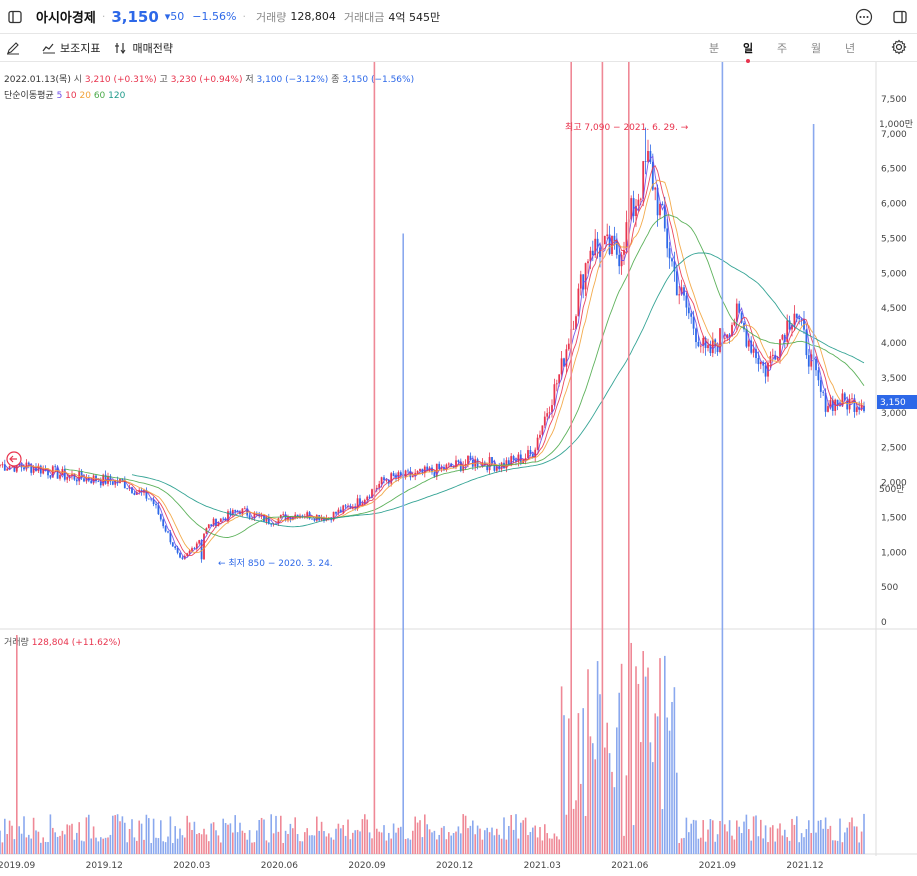 This screenshot has height=876, width=917. Describe the element at coordinates (714, 48) in the screenshot. I see `tab-minute: 분` at that location.